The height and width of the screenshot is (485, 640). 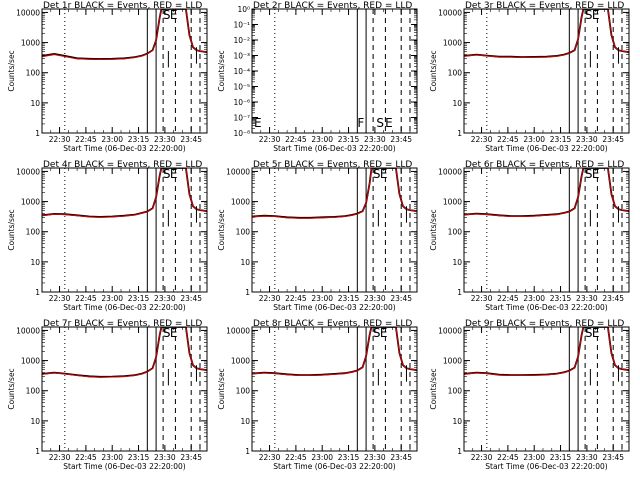 What do you see at coordinates (360, 123) in the screenshot?
I see `interval-flag: F` at bounding box center [360, 123].